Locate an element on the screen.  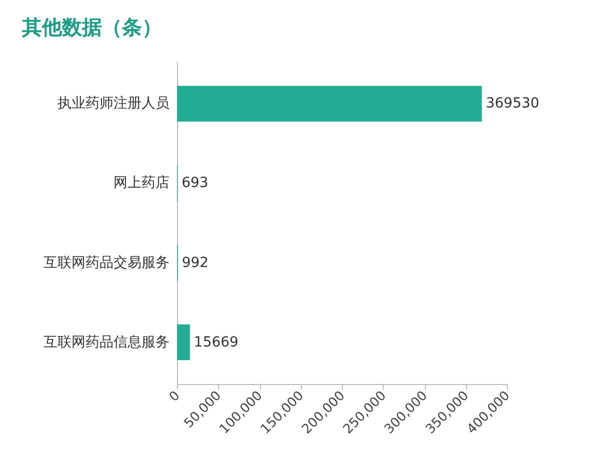
y-tick-label: 网上药店 is located at coordinates (142, 183).